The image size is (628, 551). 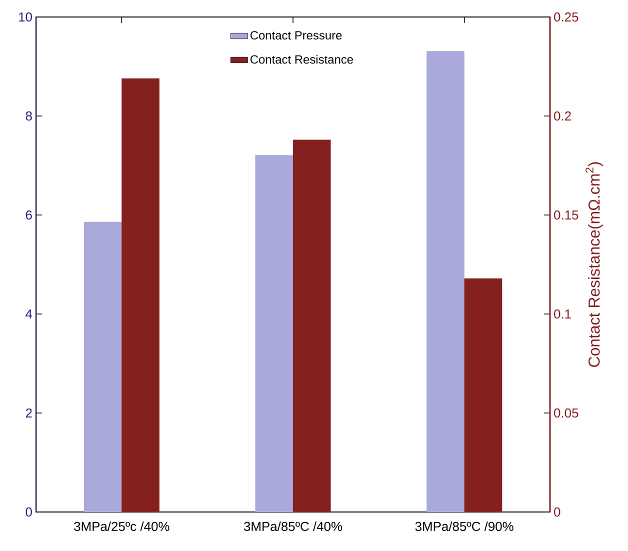 What do you see at coordinates (29, 512) in the screenshot?
I see `y-tick-label: 0` at bounding box center [29, 512].